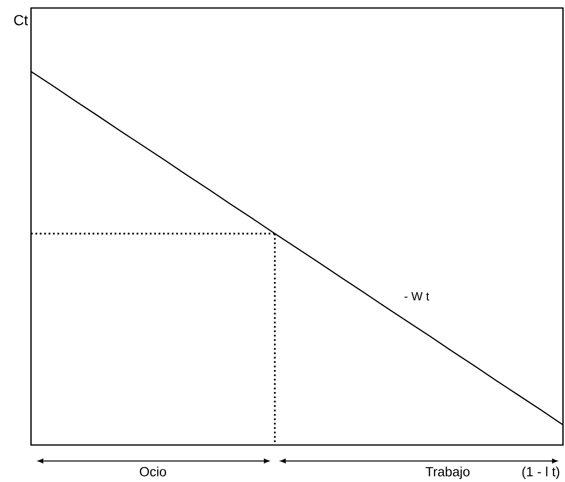 Image resolution: width=565 pixels, height=482 pixels. Describe the element at coordinates (21, 20) in the screenshot. I see `y-axis-title: Ct` at that location.